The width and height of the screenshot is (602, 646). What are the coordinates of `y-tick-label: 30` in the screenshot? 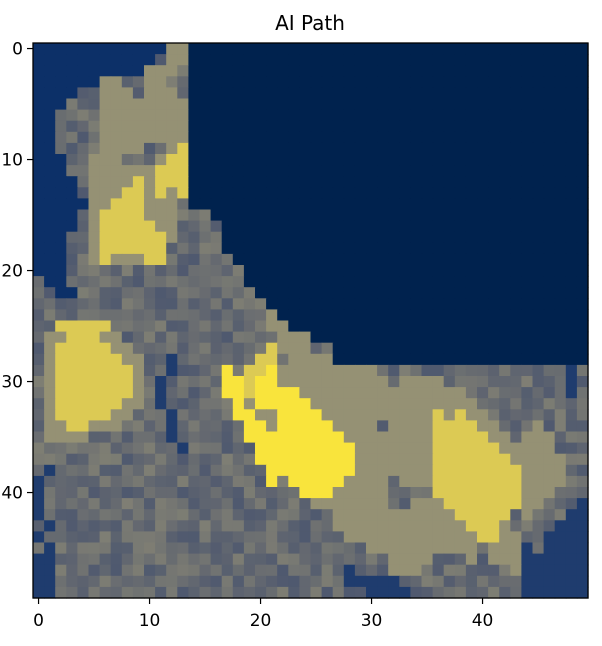 It's located at (12, 383).